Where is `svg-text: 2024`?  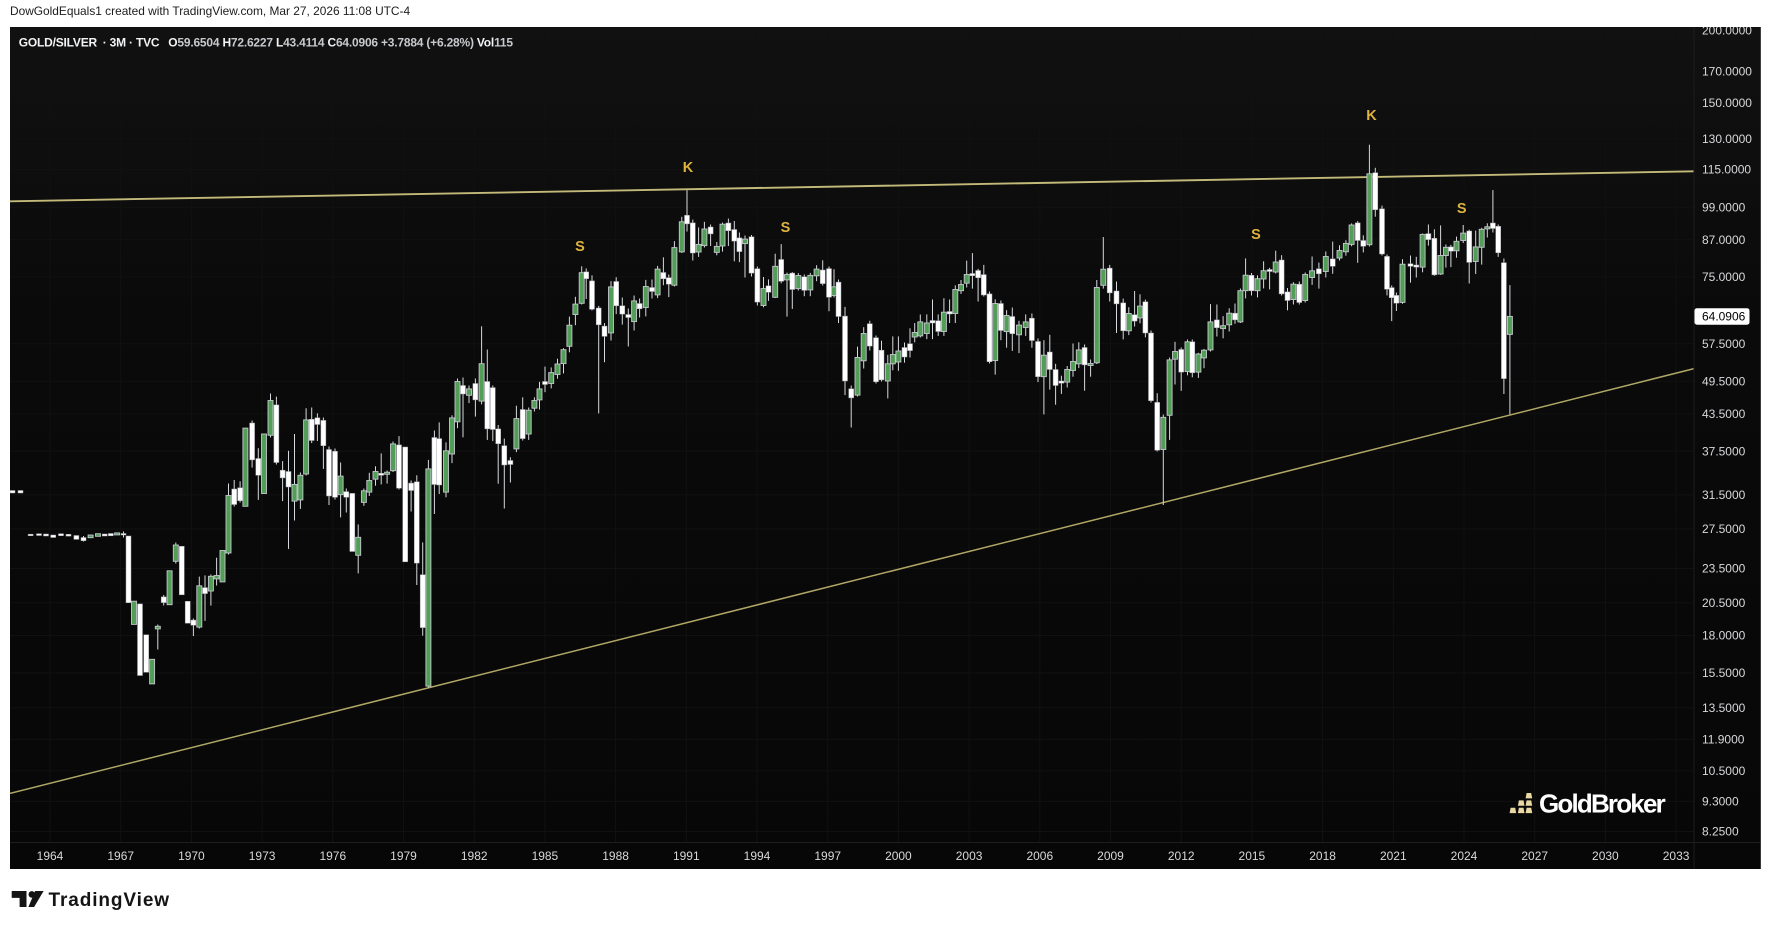
svg-text: 2024 is located at coordinates (1464, 855).